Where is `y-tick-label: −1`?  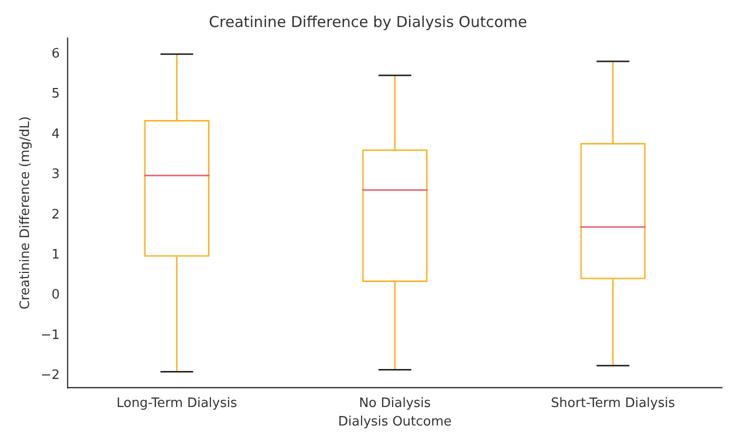
y-tick-label: −1 is located at coordinates (50, 335).